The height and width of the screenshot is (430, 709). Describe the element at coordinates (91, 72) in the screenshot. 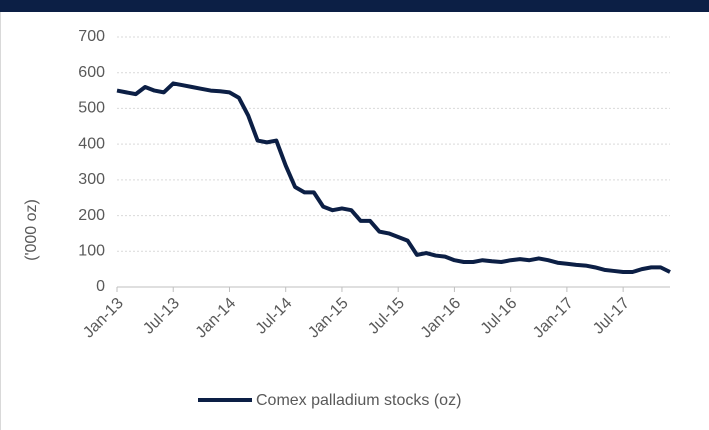

I see `y-tick-label: 600` at that location.